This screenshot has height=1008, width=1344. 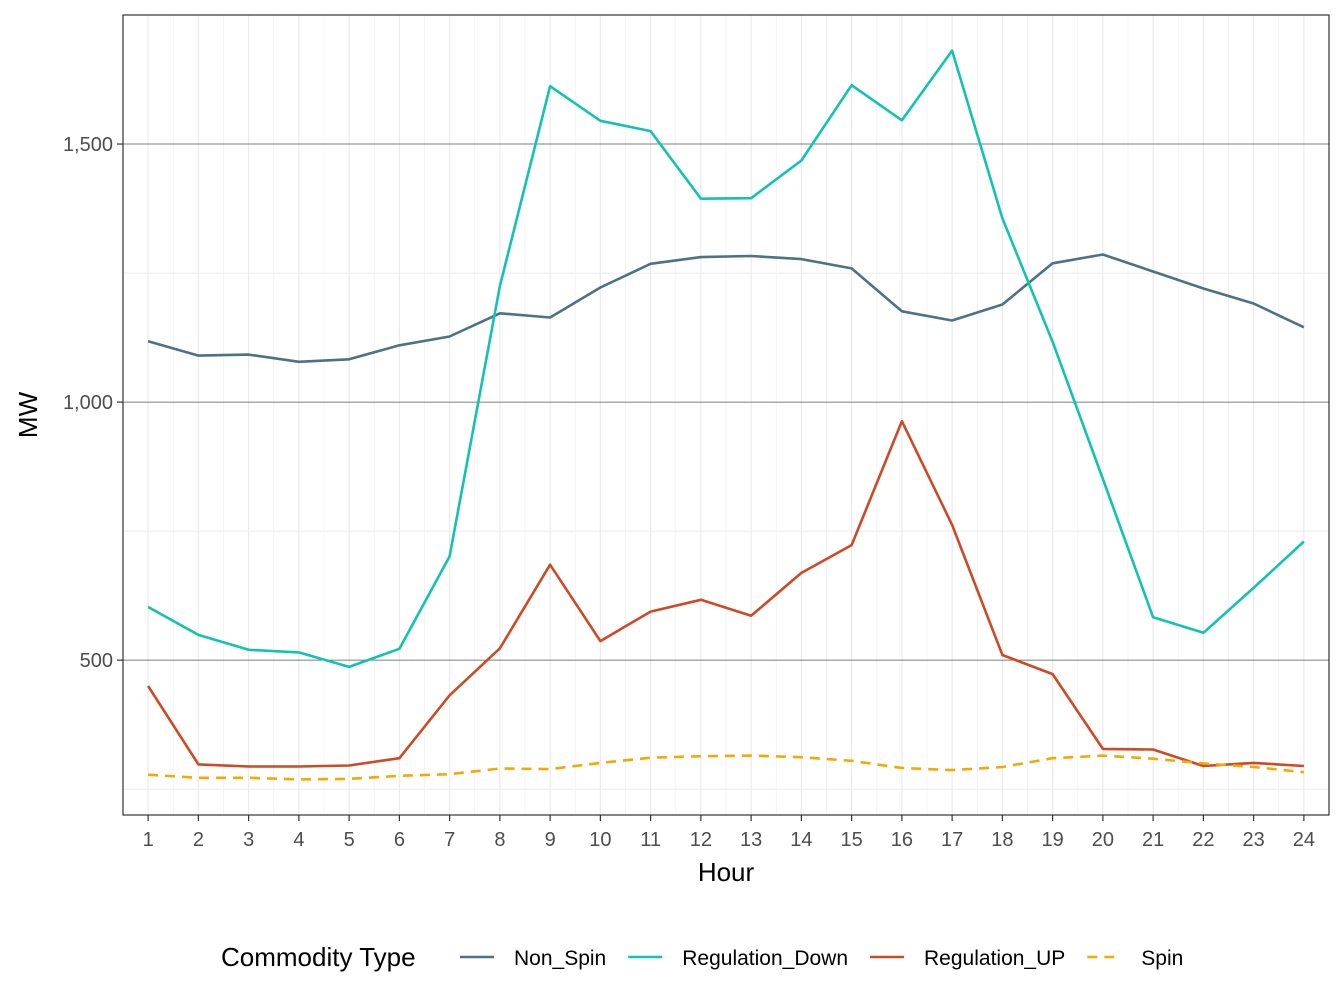 What do you see at coordinates (499, 840) in the screenshot?
I see `x-tick-label: 8` at bounding box center [499, 840].